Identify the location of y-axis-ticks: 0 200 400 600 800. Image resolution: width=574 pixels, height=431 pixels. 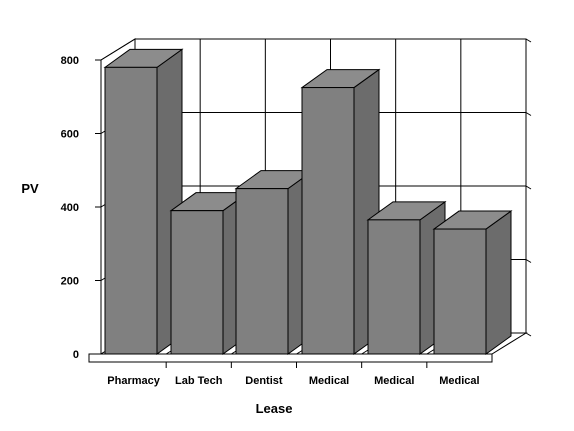
(70, 208).